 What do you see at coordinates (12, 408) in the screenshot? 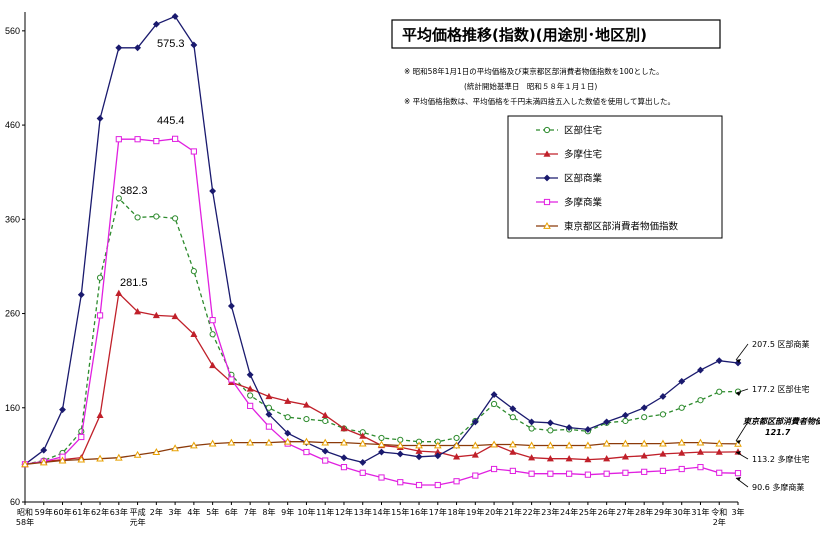
I see `y-tick-label: 160` at bounding box center [12, 408].